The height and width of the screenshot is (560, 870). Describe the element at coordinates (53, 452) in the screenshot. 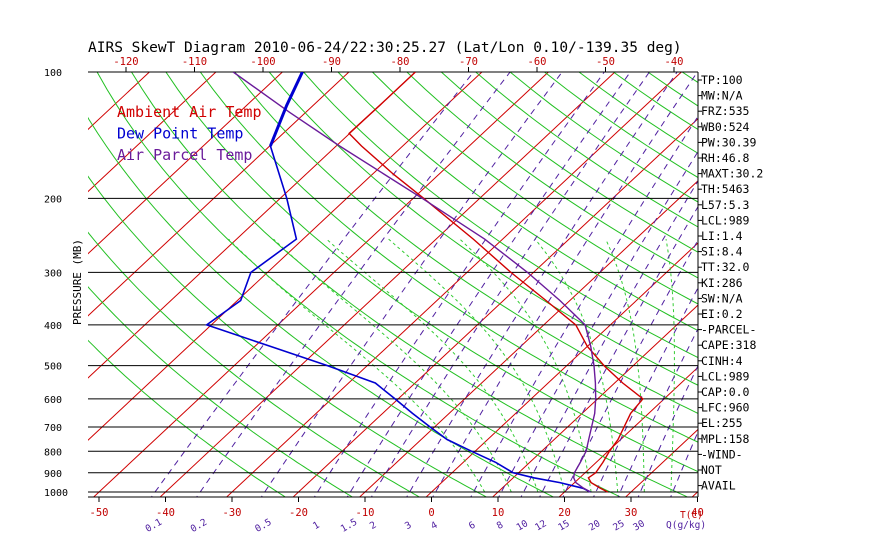

I see `pressure-tick-label: 800` at that location.